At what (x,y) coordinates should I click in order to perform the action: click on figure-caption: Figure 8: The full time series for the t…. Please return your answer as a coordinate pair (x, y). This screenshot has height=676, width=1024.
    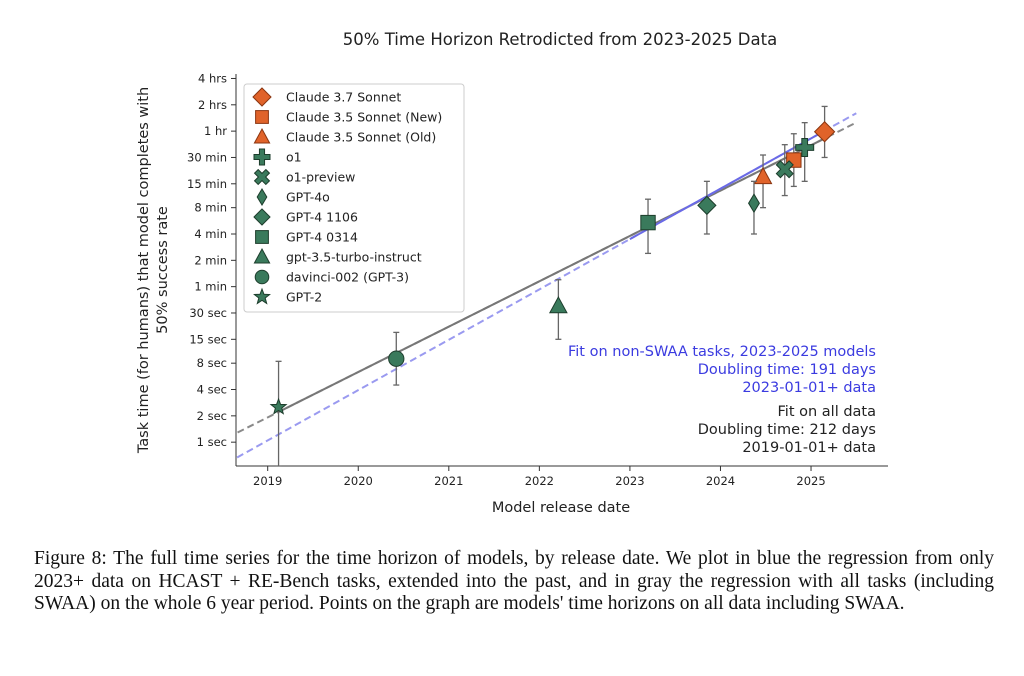
    Looking at the image, I should click on (514, 581).